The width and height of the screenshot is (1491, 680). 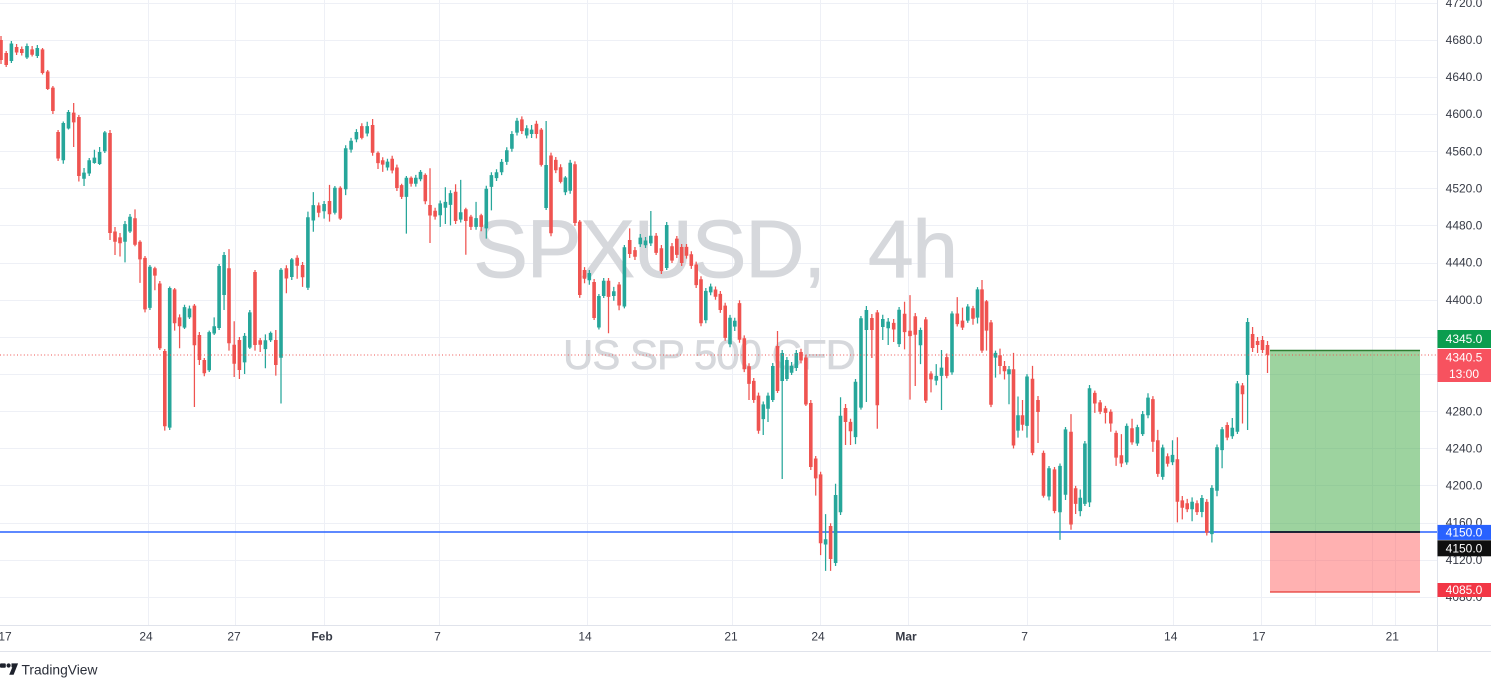 I want to click on svg-text: 13:00, so click(x=1464, y=374).